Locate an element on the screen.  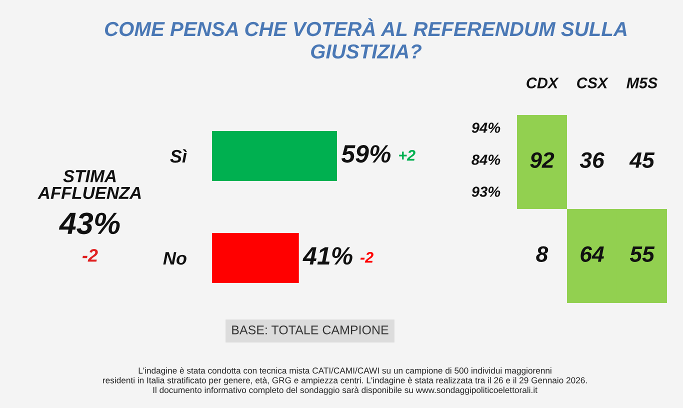
data-label: 41% is located at coordinates (327, 256).